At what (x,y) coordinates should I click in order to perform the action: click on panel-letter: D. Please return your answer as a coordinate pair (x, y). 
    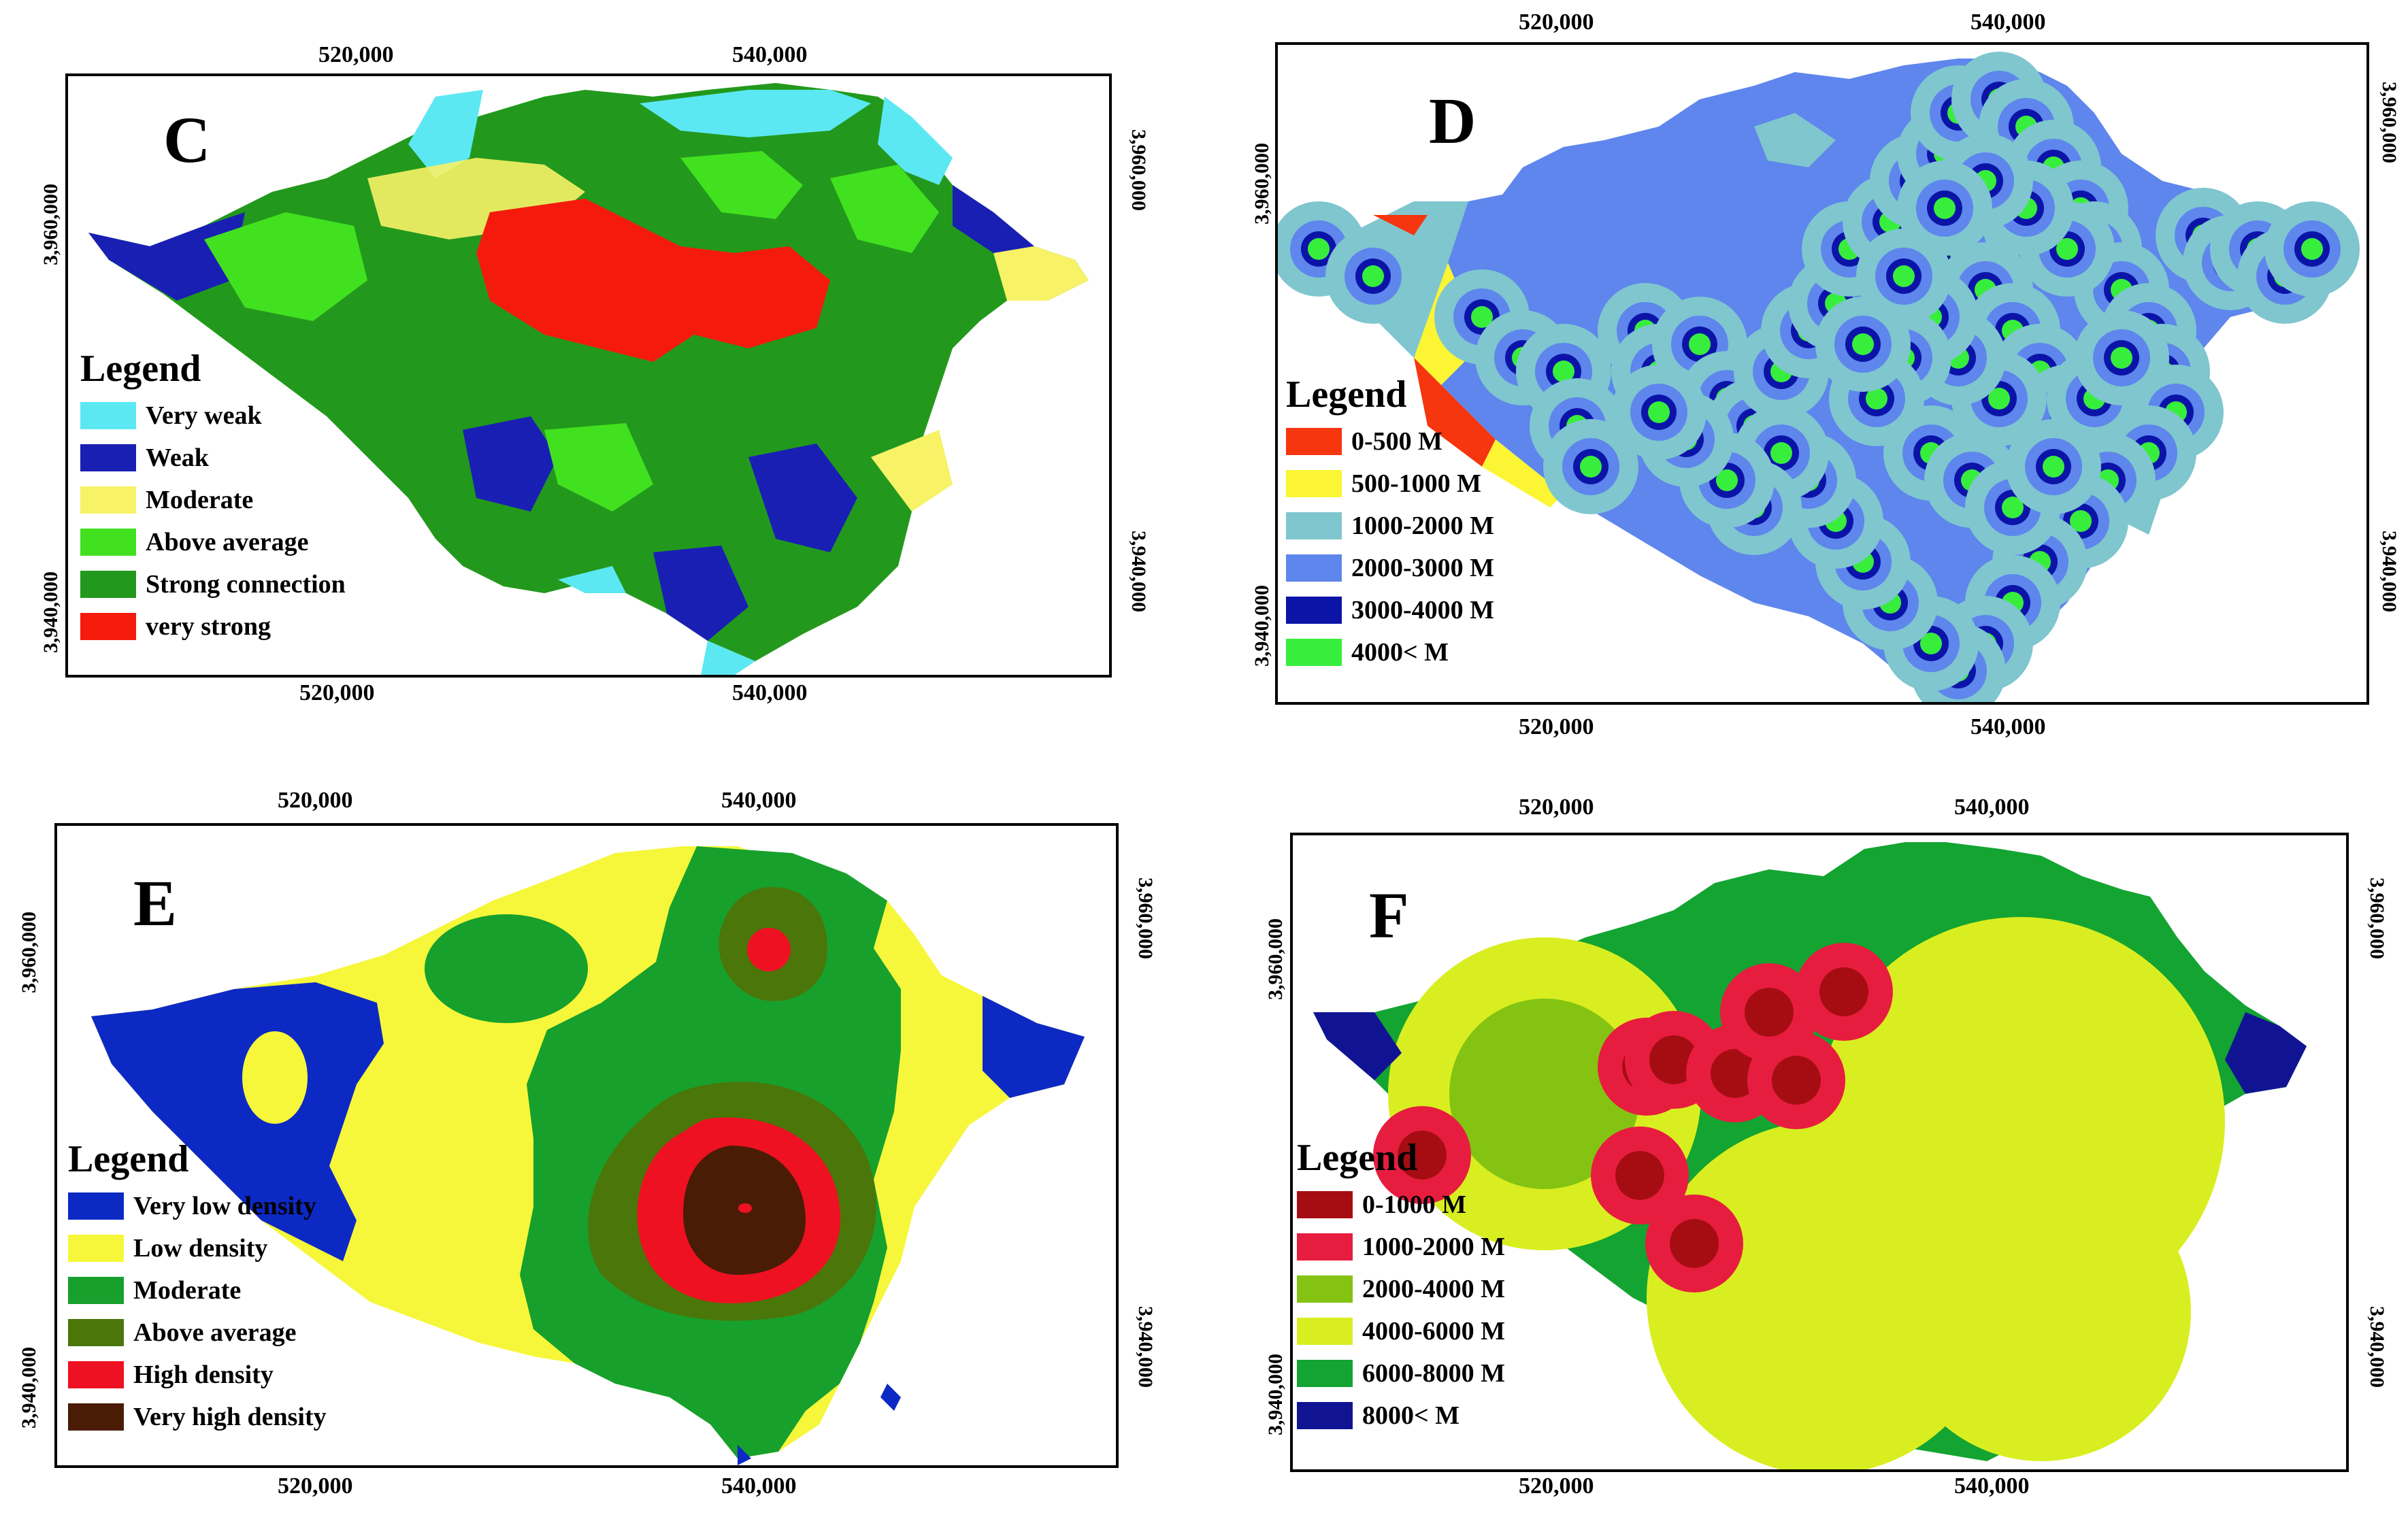
    Looking at the image, I should click on (1453, 120).